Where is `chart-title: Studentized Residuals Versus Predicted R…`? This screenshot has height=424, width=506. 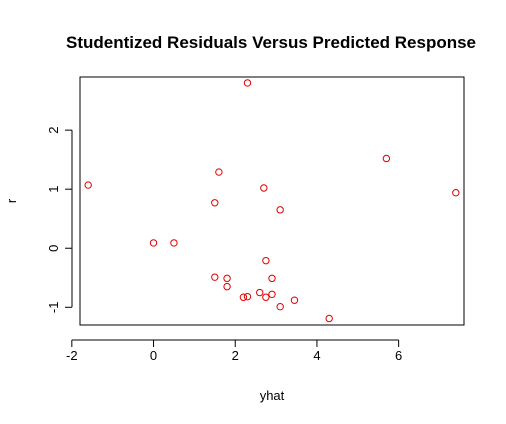 chart-title: Studentized Residuals Versus Predicted R… is located at coordinates (271, 42).